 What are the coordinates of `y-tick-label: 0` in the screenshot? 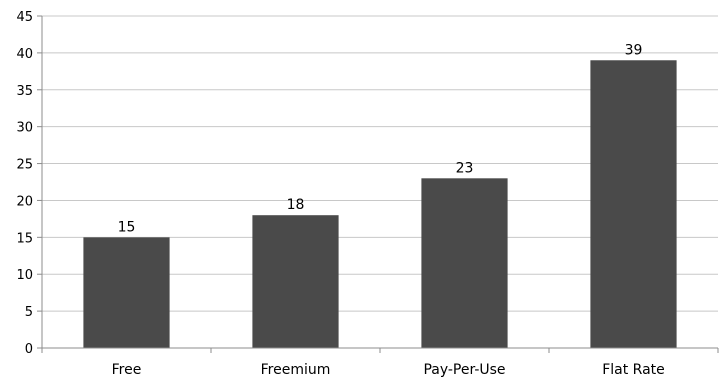 It's located at (29, 349).